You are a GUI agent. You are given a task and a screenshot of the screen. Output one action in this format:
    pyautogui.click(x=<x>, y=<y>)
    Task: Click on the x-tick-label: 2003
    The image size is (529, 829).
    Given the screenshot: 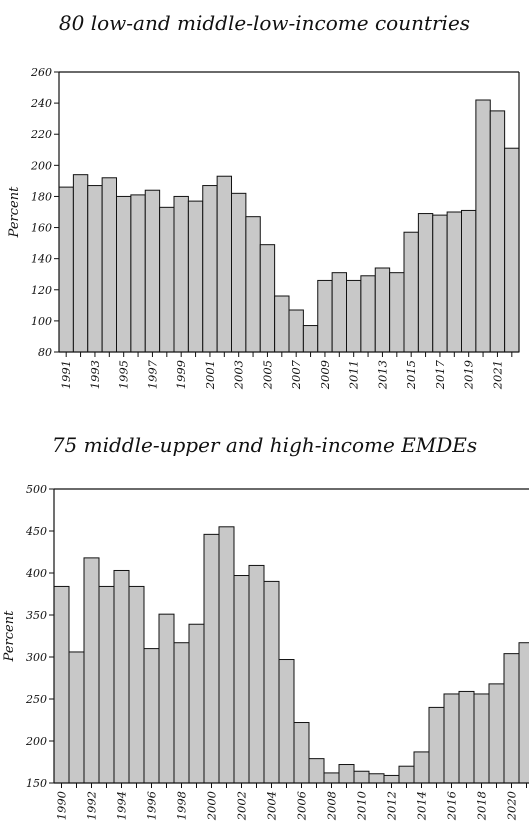 What is the action you would take?
    pyautogui.click(x=239, y=375)
    